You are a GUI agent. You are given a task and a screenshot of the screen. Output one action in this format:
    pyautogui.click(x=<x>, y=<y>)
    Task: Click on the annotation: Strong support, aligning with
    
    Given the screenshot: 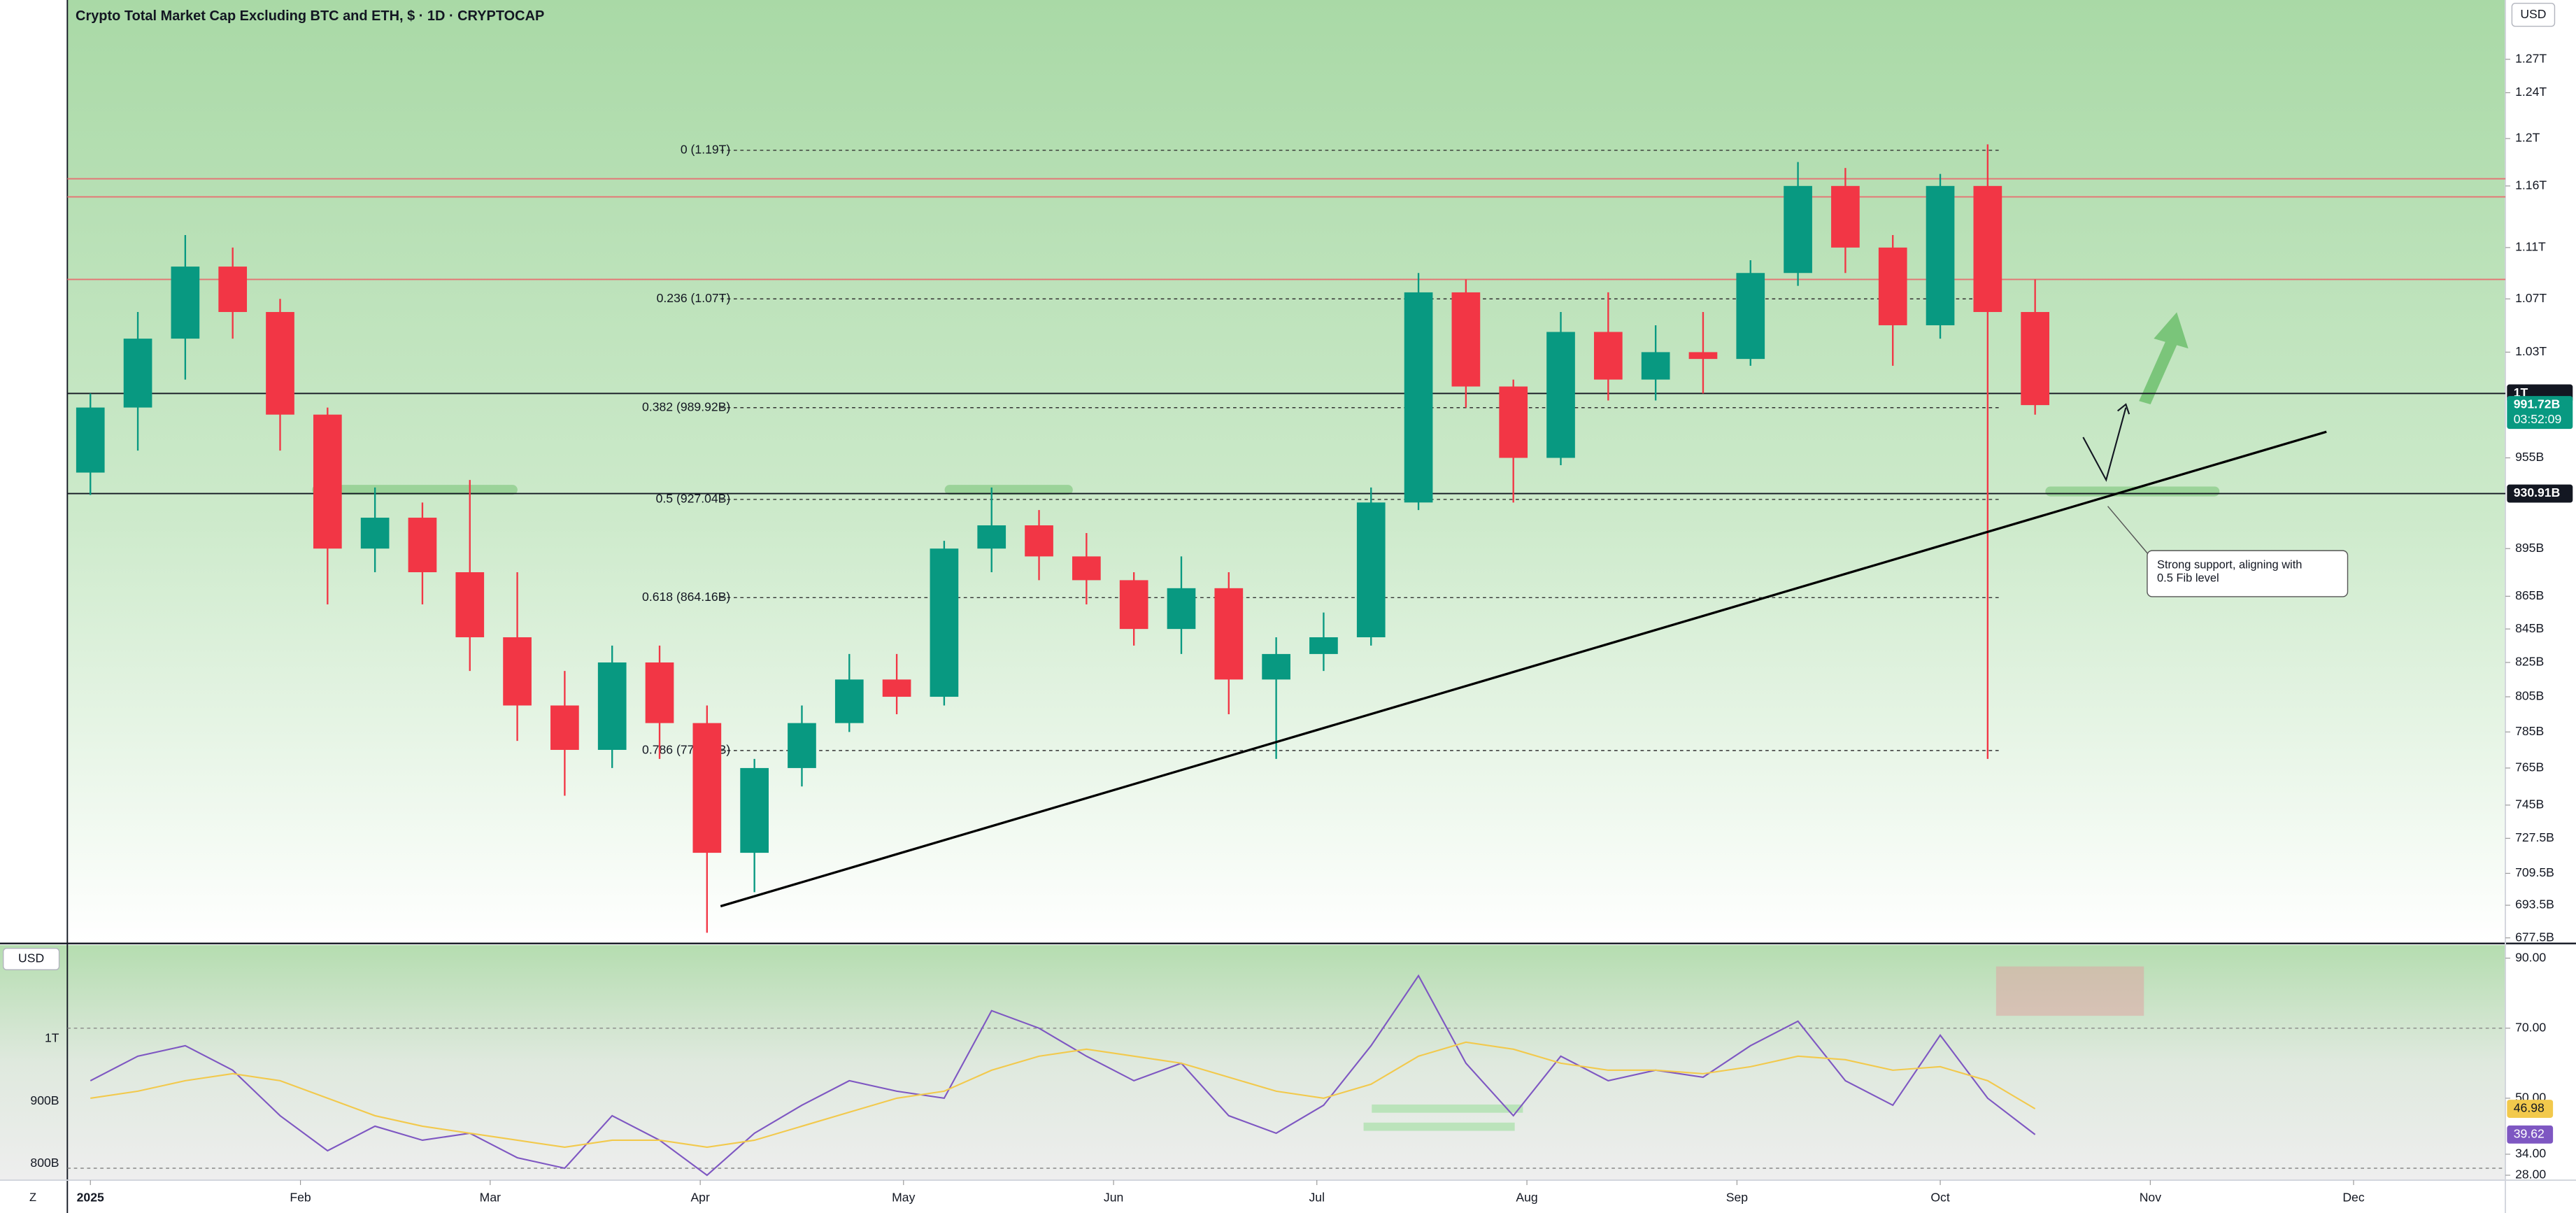 What is the action you would take?
    pyautogui.click(x=2229, y=565)
    